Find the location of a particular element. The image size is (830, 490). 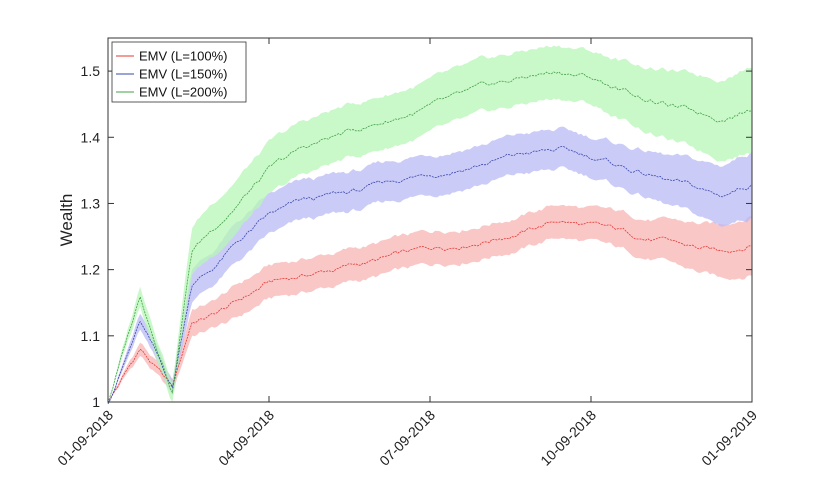

x-tick-label: 04-09-2018 is located at coordinates (246, 438).